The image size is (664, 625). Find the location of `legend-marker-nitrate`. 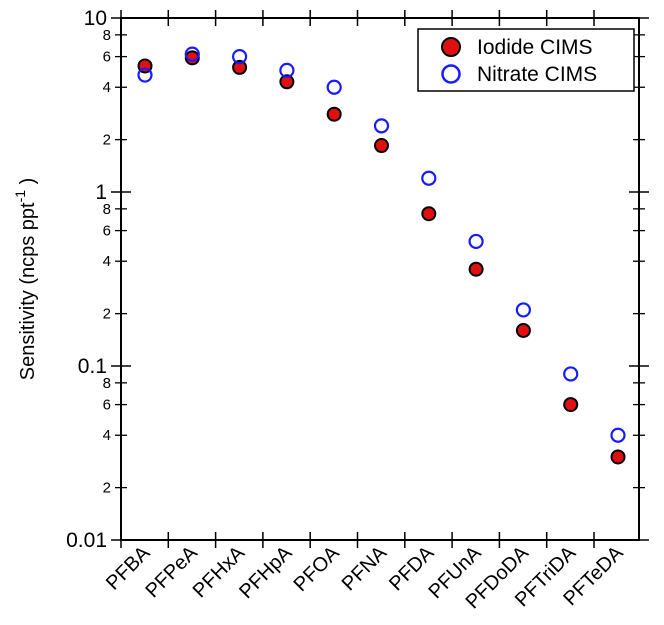

legend-marker-nitrate is located at coordinates (451, 74).